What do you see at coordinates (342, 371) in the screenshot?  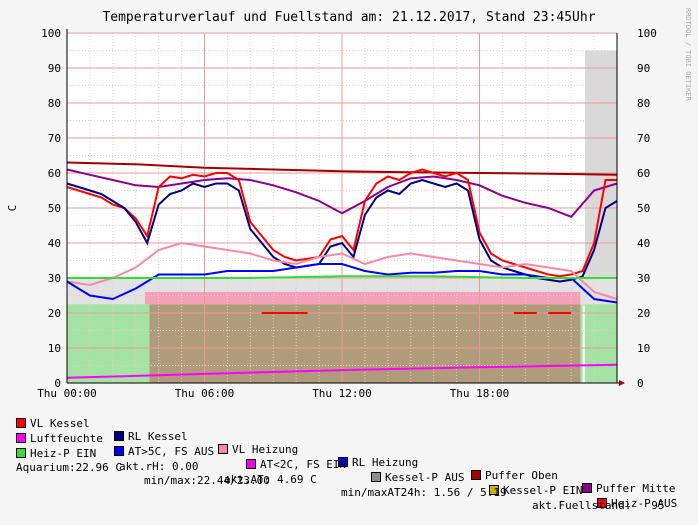 I see `series-line-luftfeuchte` at bounding box center [342, 371].